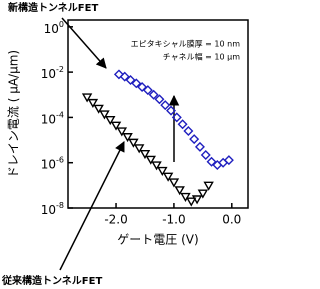 Image resolution: width=320 pixels, height=289 pixels. What do you see at coordinates (53, 7) in the screenshot?
I see `annotation: 新構造トンネルFET` at bounding box center [53, 7].